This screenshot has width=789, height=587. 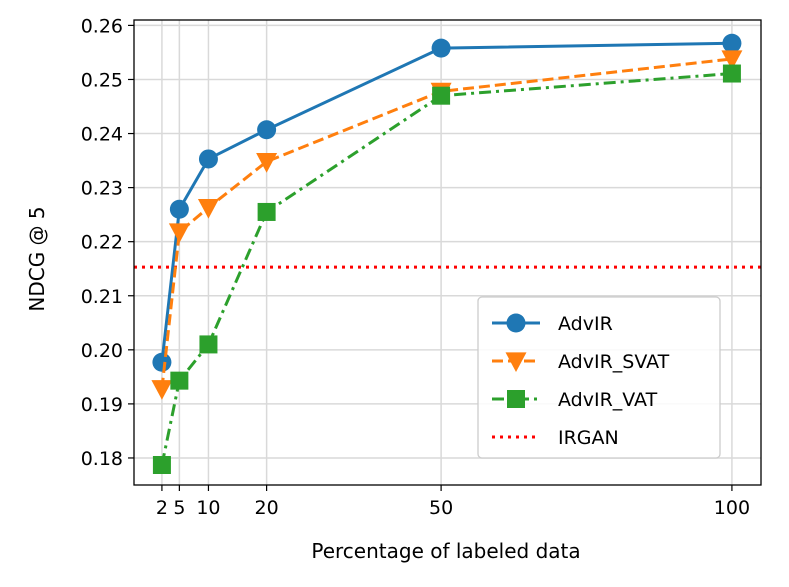 What do you see at coordinates (208, 508) in the screenshot?
I see `x-tick-label: 10` at bounding box center [208, 508].